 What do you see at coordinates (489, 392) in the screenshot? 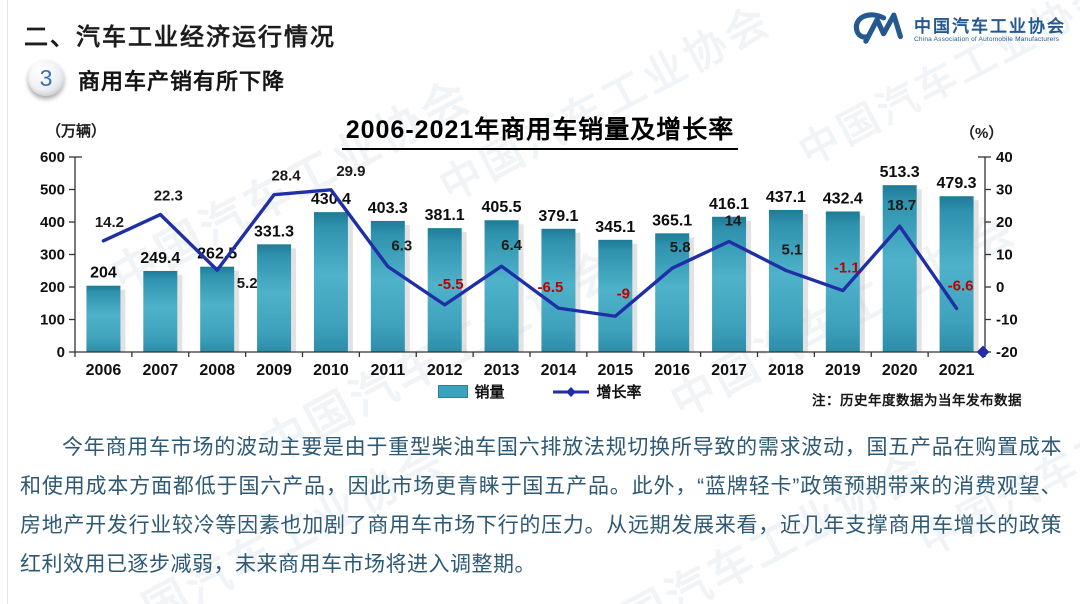
I see `legend-label-sales: 销量` at bounding box center [489, 392].